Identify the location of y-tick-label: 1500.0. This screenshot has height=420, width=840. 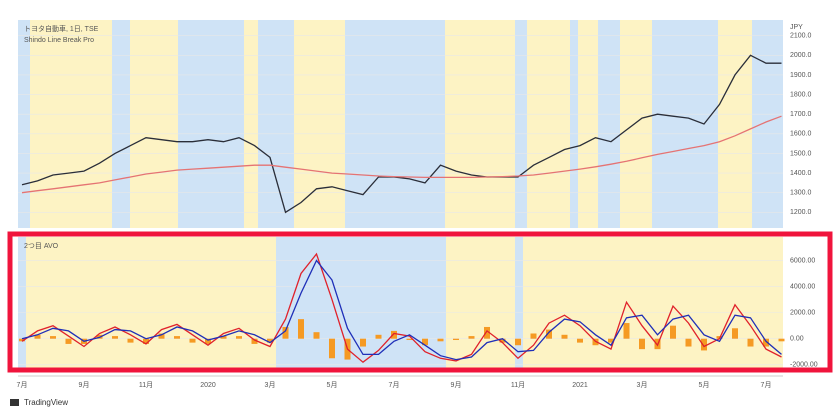
(801, 153).